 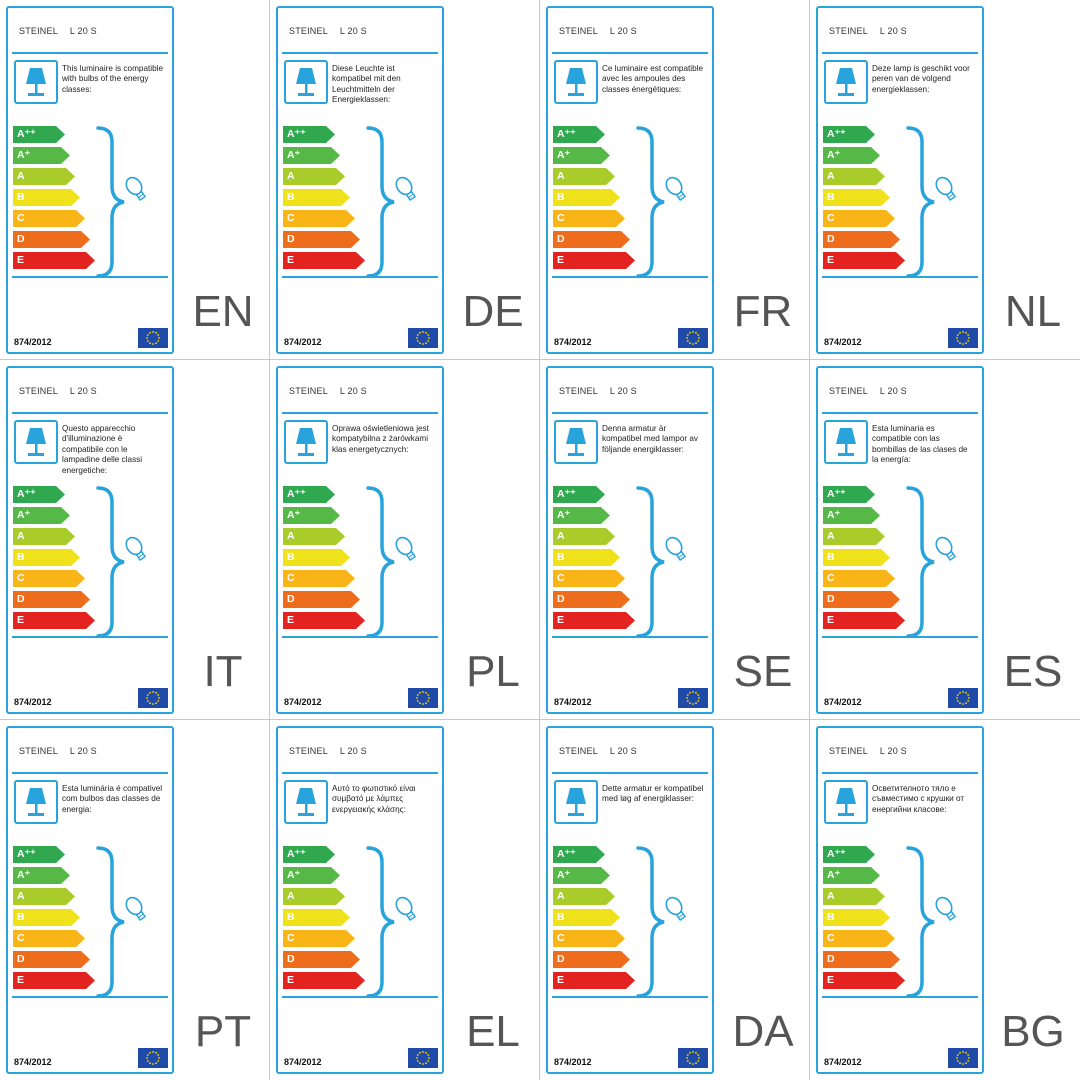 I want to click on language-code: EL, so click(x=493, y=1031).